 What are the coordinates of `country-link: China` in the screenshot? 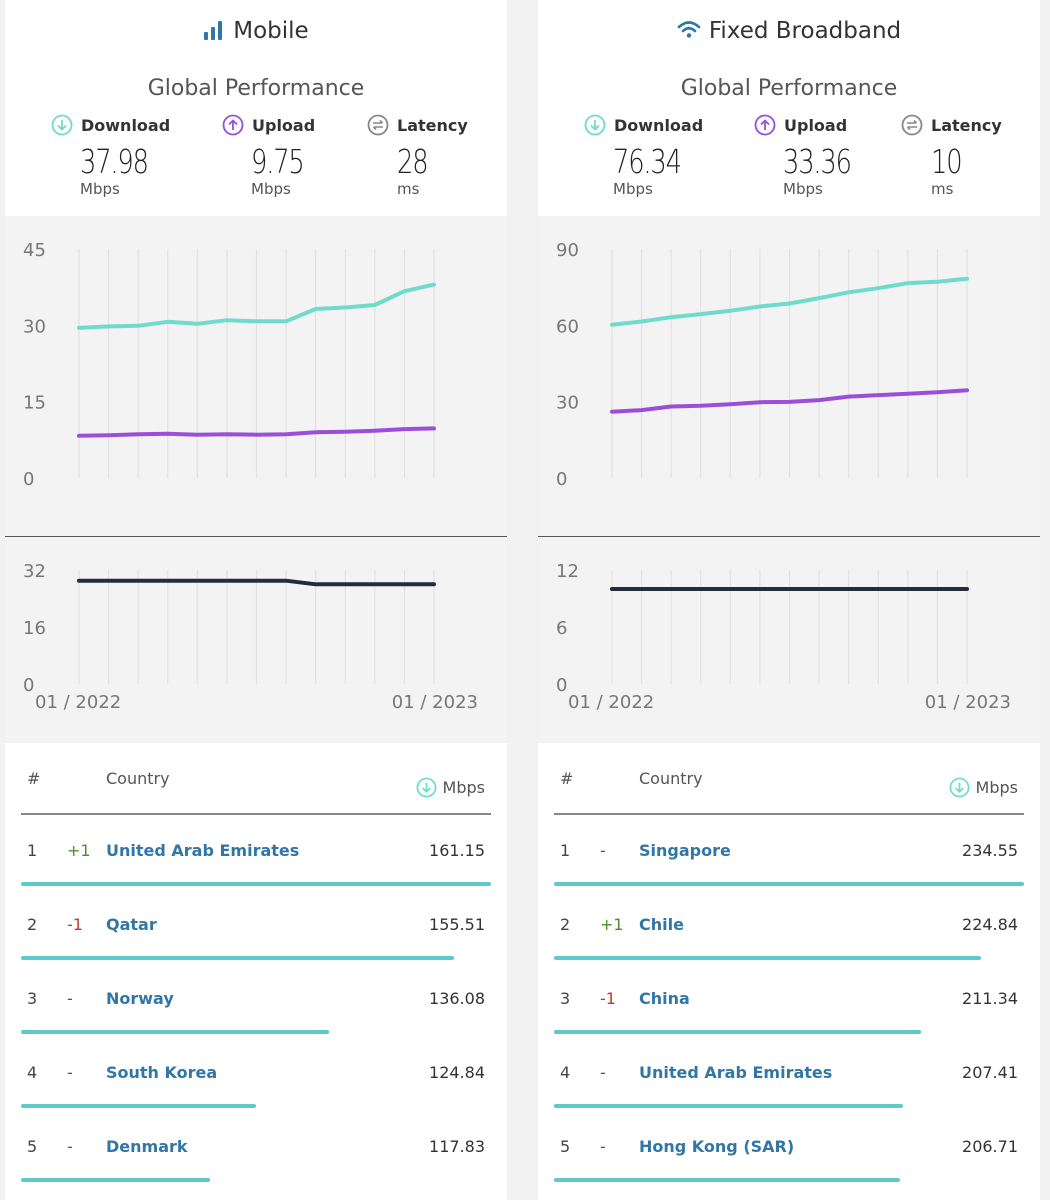 It's located at (664, 998).